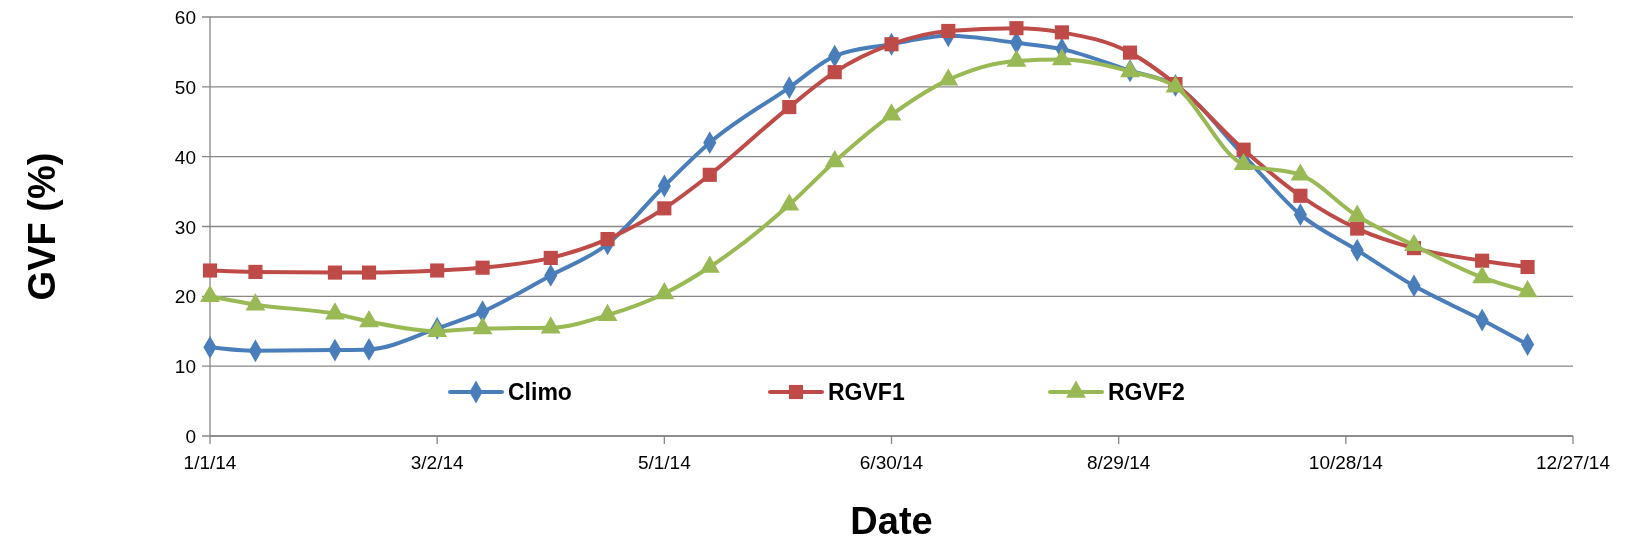 The image size is (1641, 548). Describe the element at coordinates (185, 17) in the screenshot. I see `y-tick-label: 60` at that location.